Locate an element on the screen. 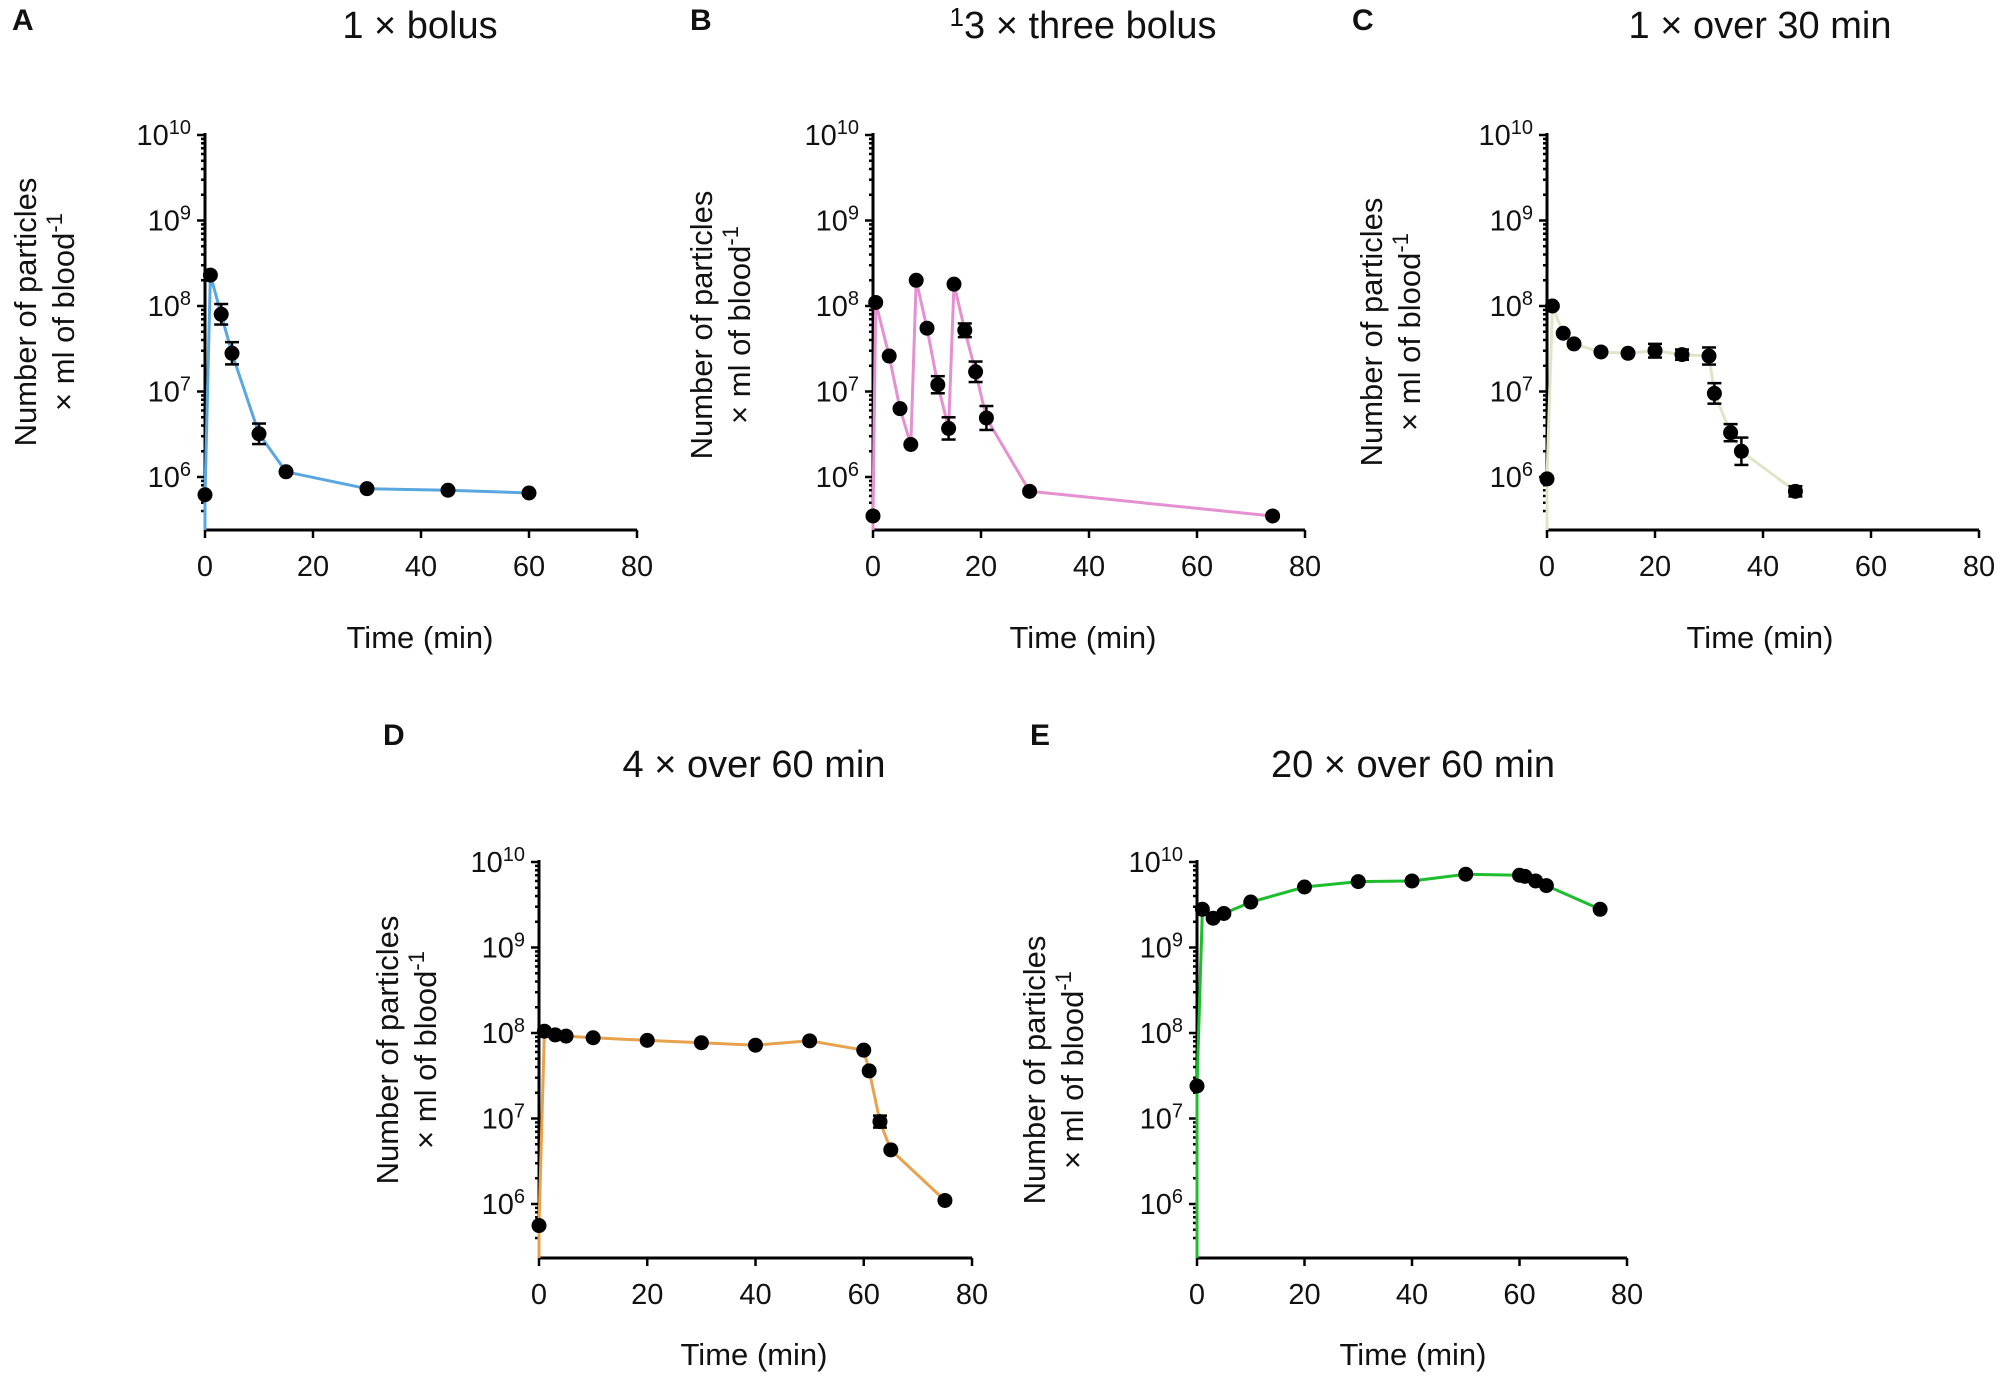  panel-label: B is located at coordinates (701, 20).